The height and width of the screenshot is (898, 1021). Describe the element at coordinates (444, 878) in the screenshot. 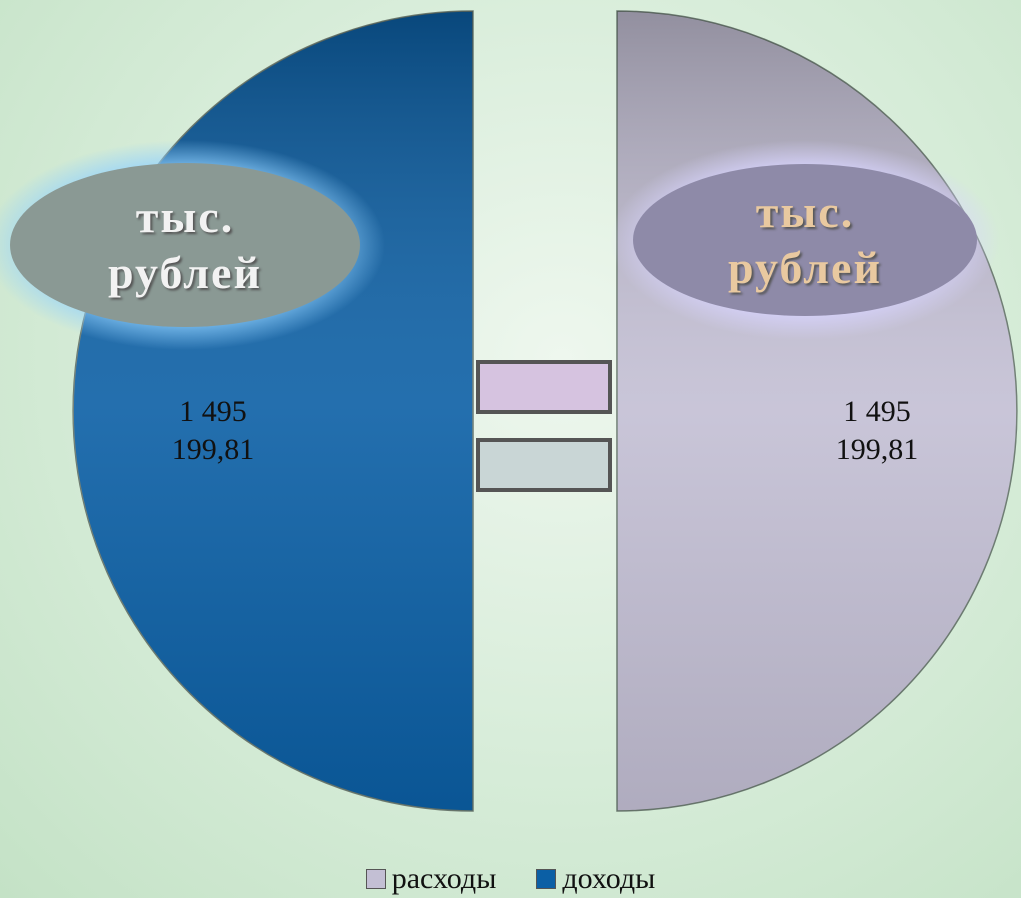

I see `legend-label: расходы` at that location.